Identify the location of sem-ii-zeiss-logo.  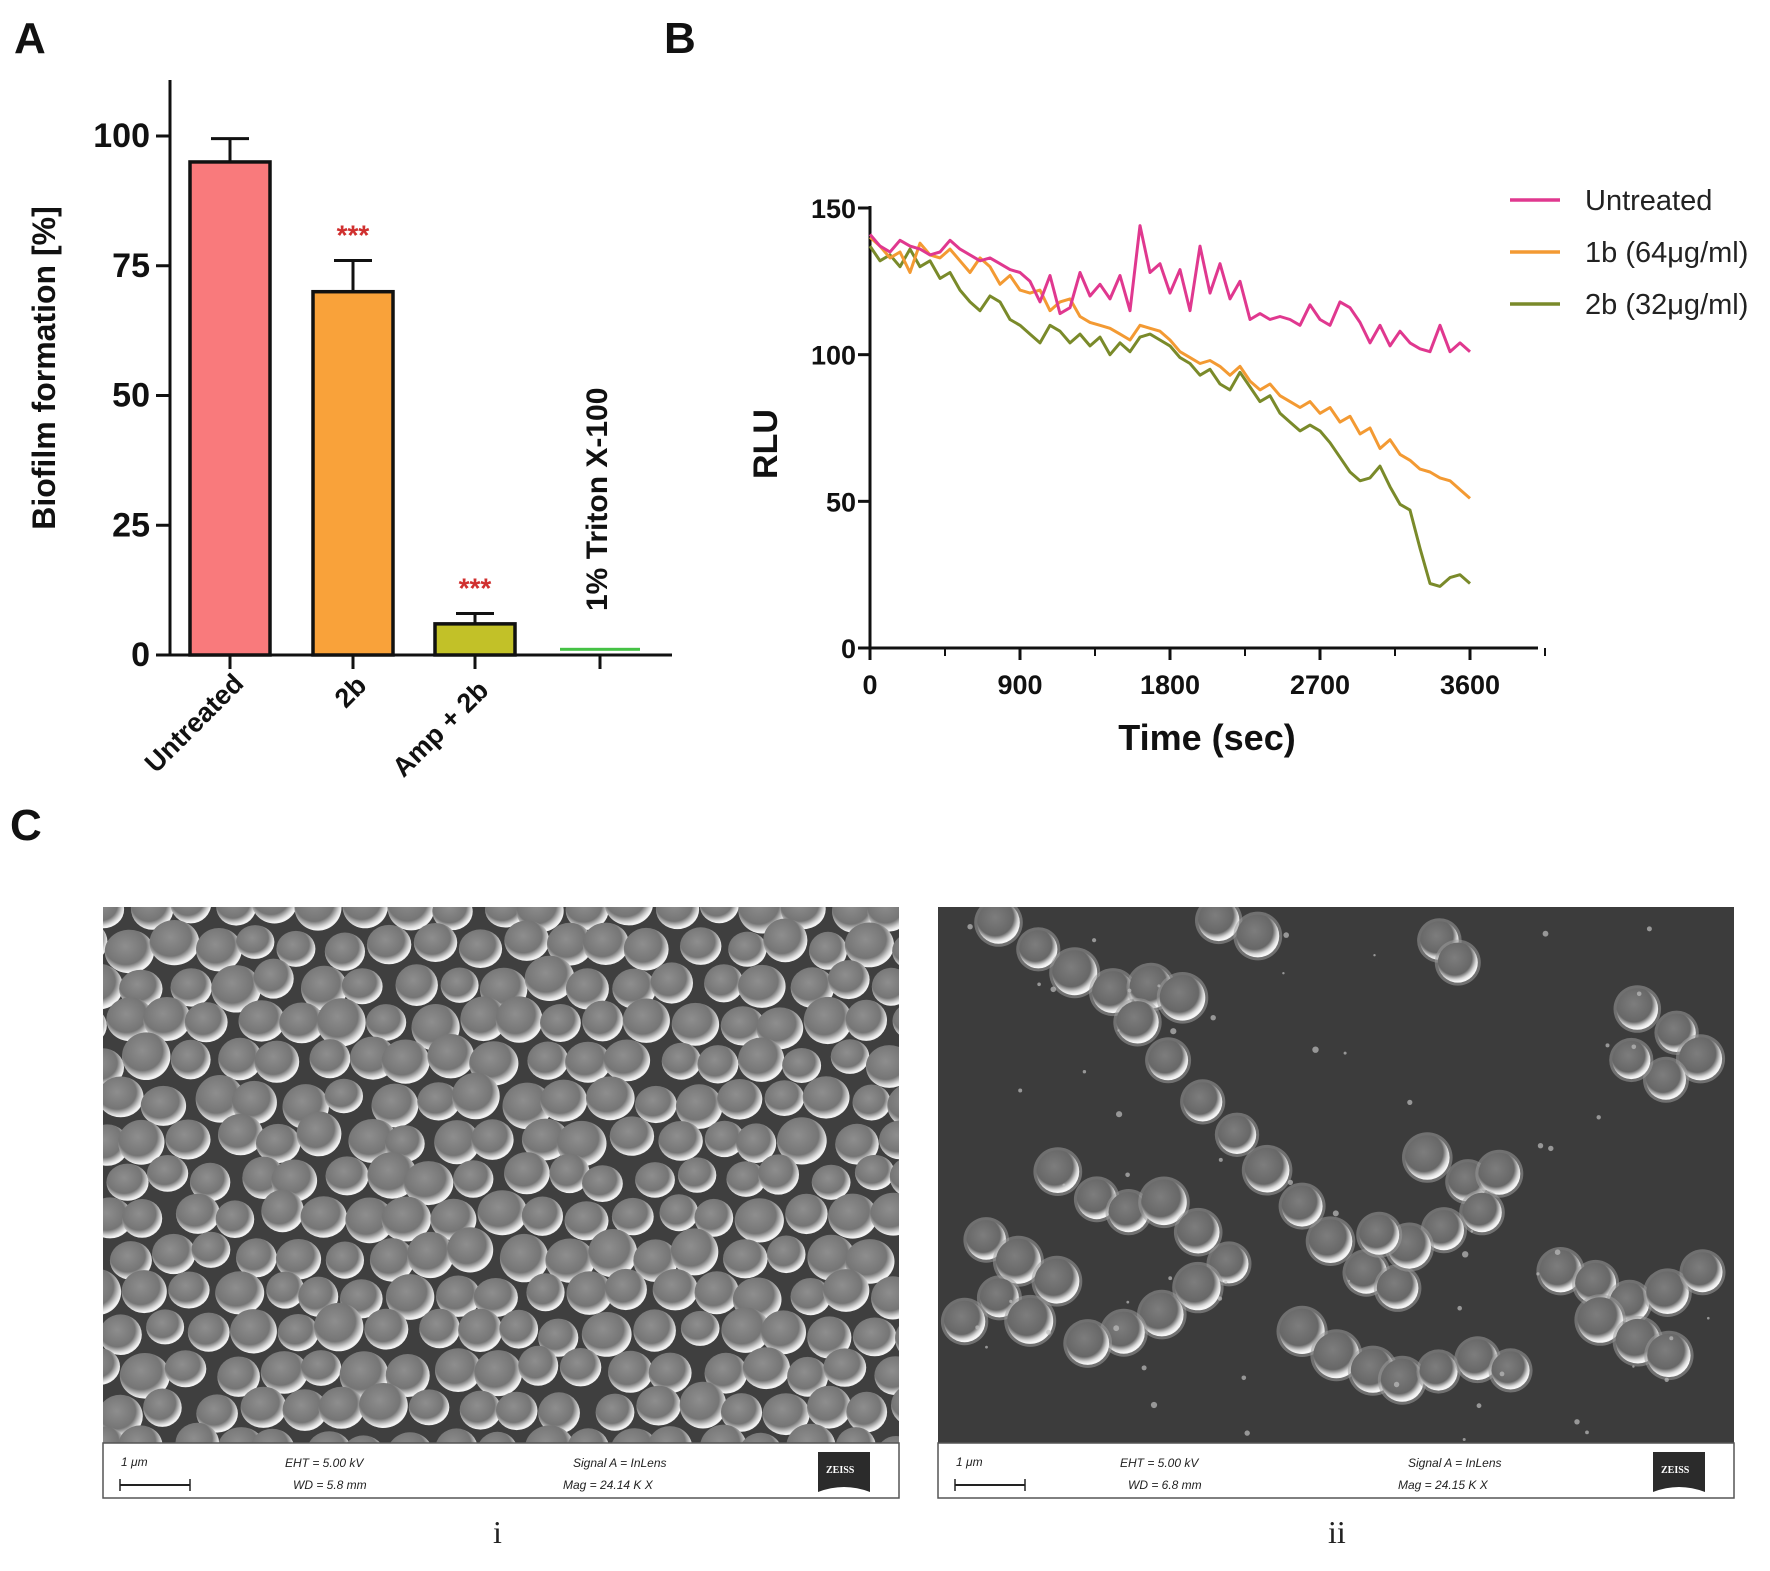
(1679, 1472).